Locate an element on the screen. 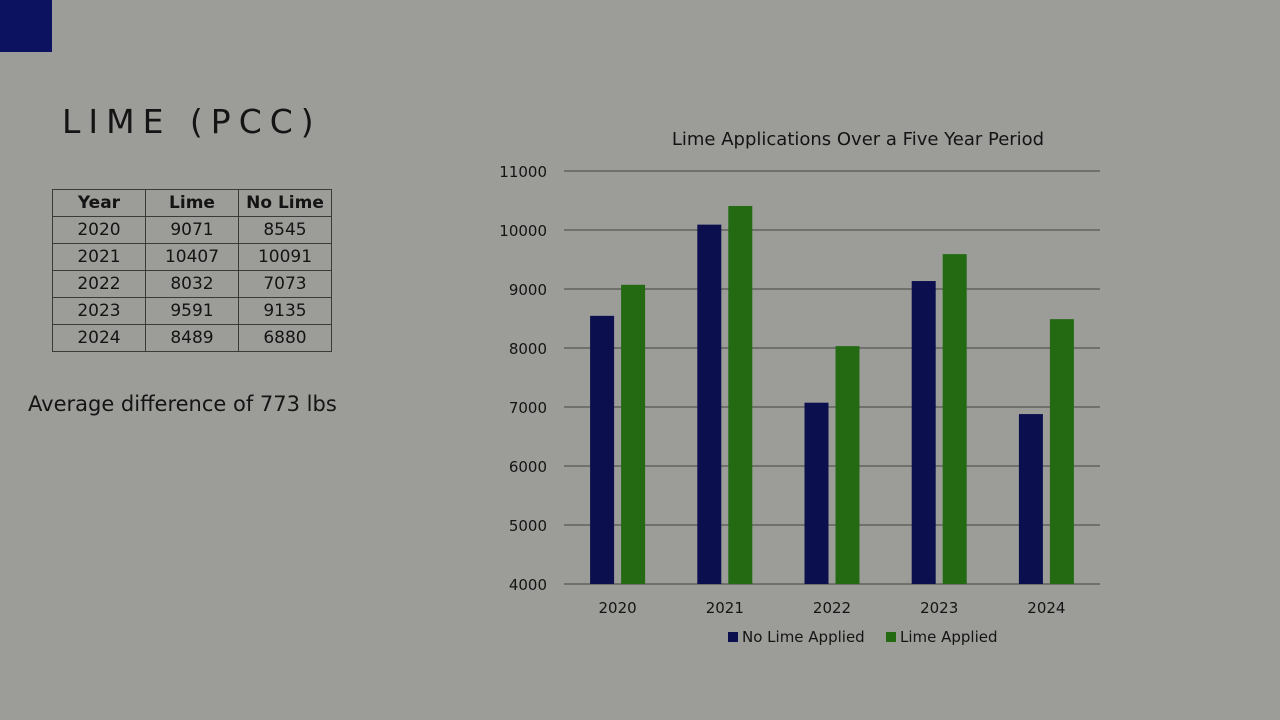 The height and width of the screenshot is (720, 1280). cell-no-lime: 8545 is located at coordinates (285, 230).